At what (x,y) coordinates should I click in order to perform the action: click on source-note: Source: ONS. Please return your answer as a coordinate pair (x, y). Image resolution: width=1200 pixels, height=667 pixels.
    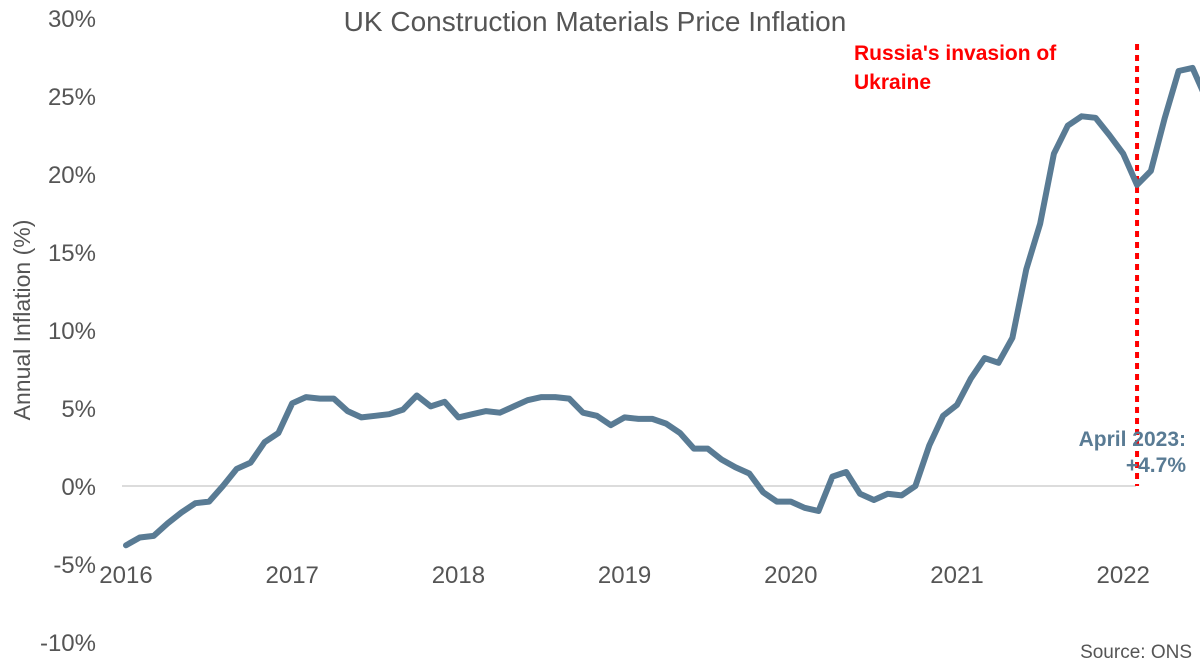
    Looking at the image, I should click on (1136, 652).